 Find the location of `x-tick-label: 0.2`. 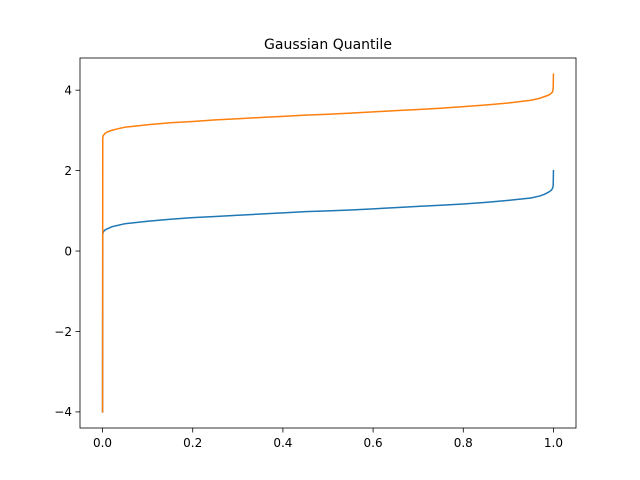

x-tick-label: 0.2 is located at coordinates (192, 443).